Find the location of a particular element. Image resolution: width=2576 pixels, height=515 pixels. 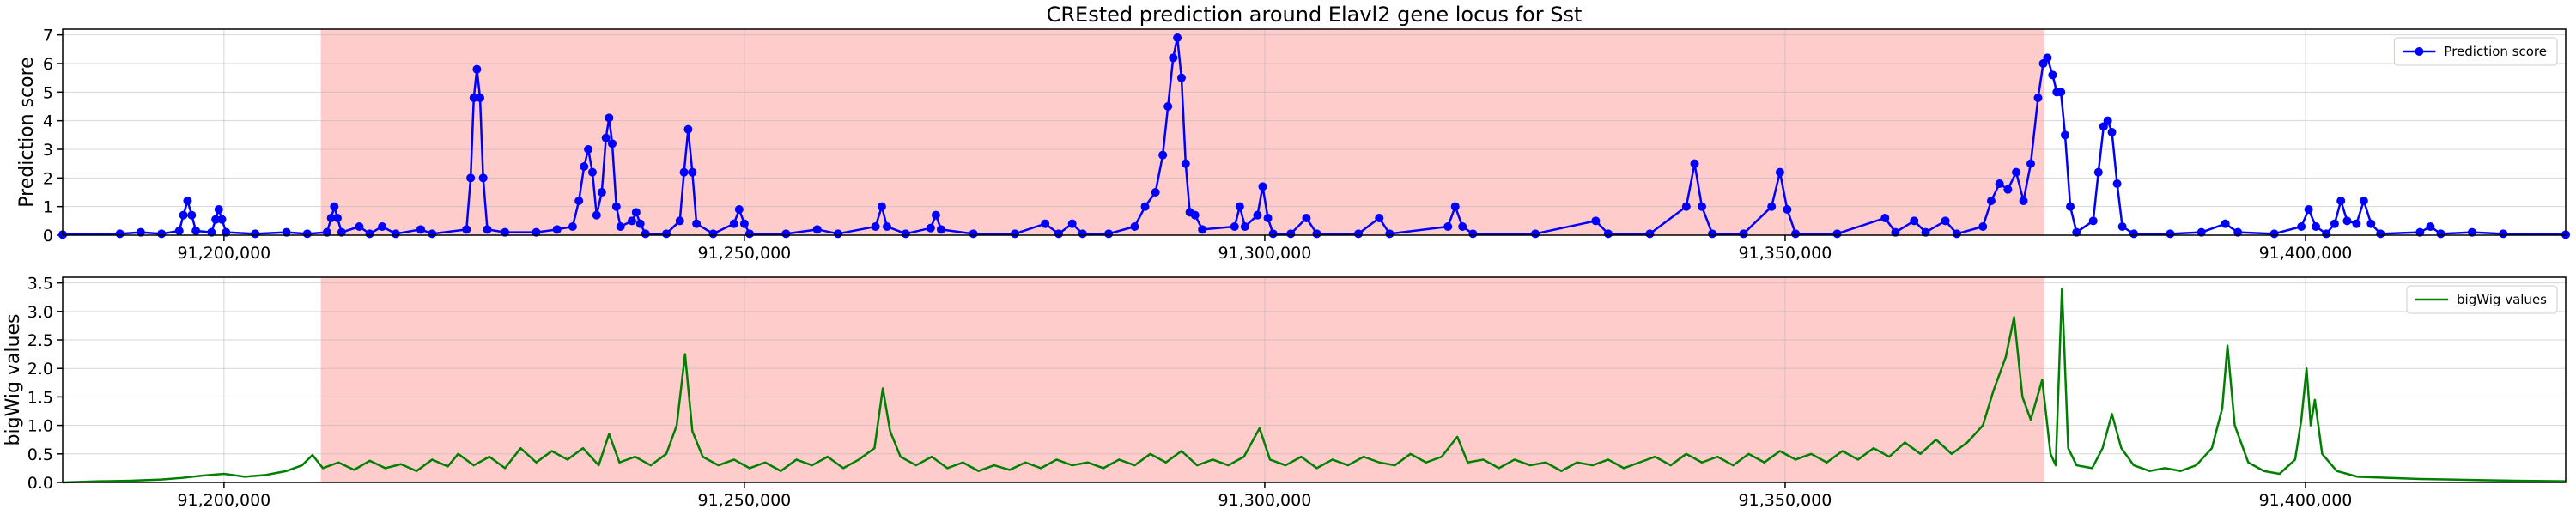

legend-label: bigWig values is located at coordinates (2502, 299).